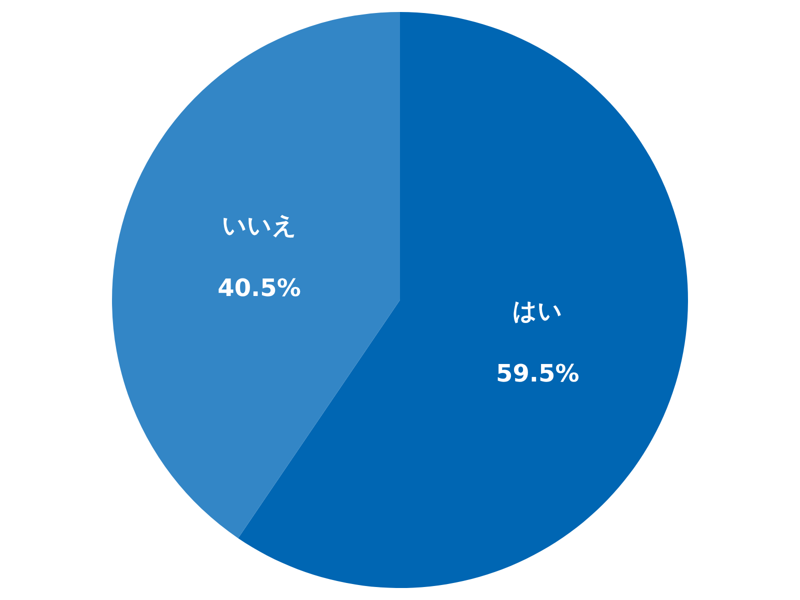 The image size is (800, 600). I want to click on data-label: 59.5%, so click(538, 374).